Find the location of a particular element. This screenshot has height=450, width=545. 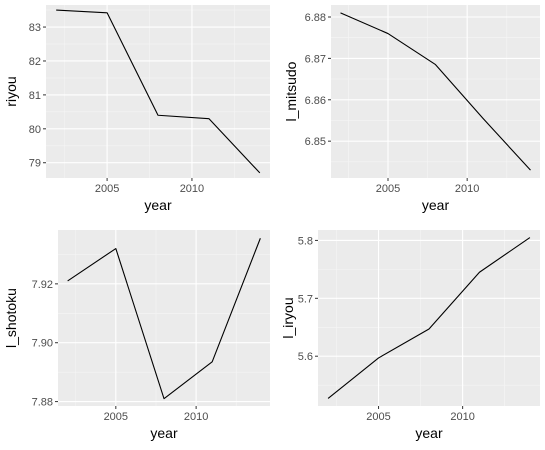

y-axis-title: l_mitsudo is located at coordinates (291, 91).